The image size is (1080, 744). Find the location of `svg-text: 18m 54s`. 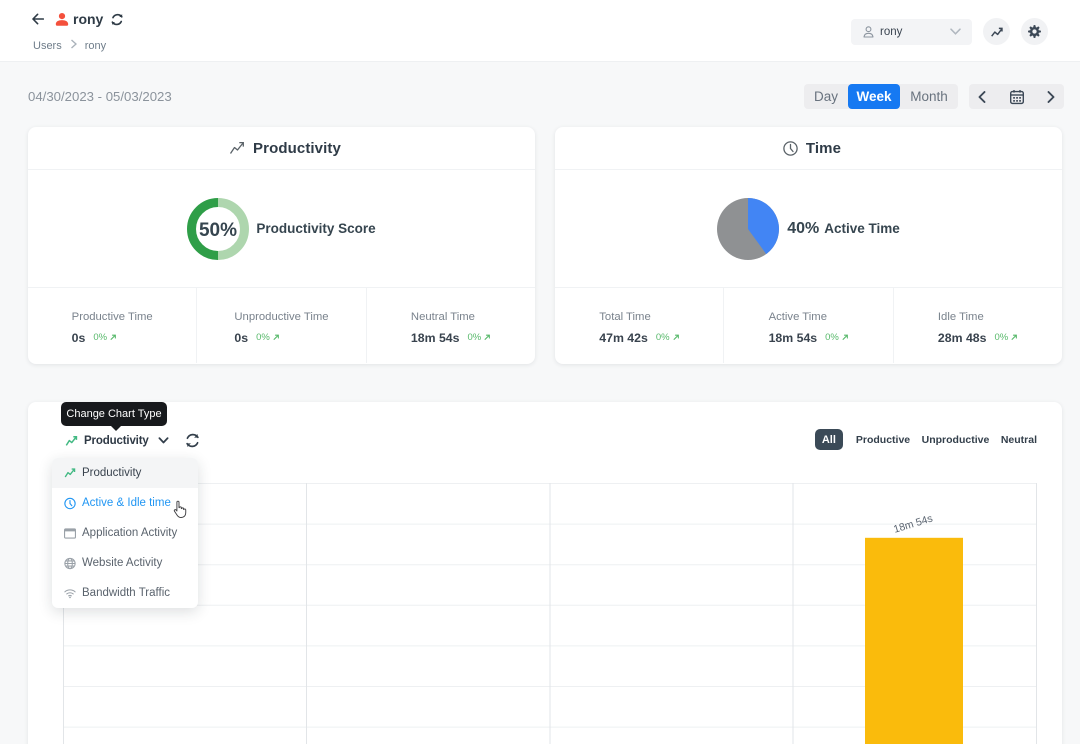

svg-text: 18m 54s is located at coordinates (913, 523).